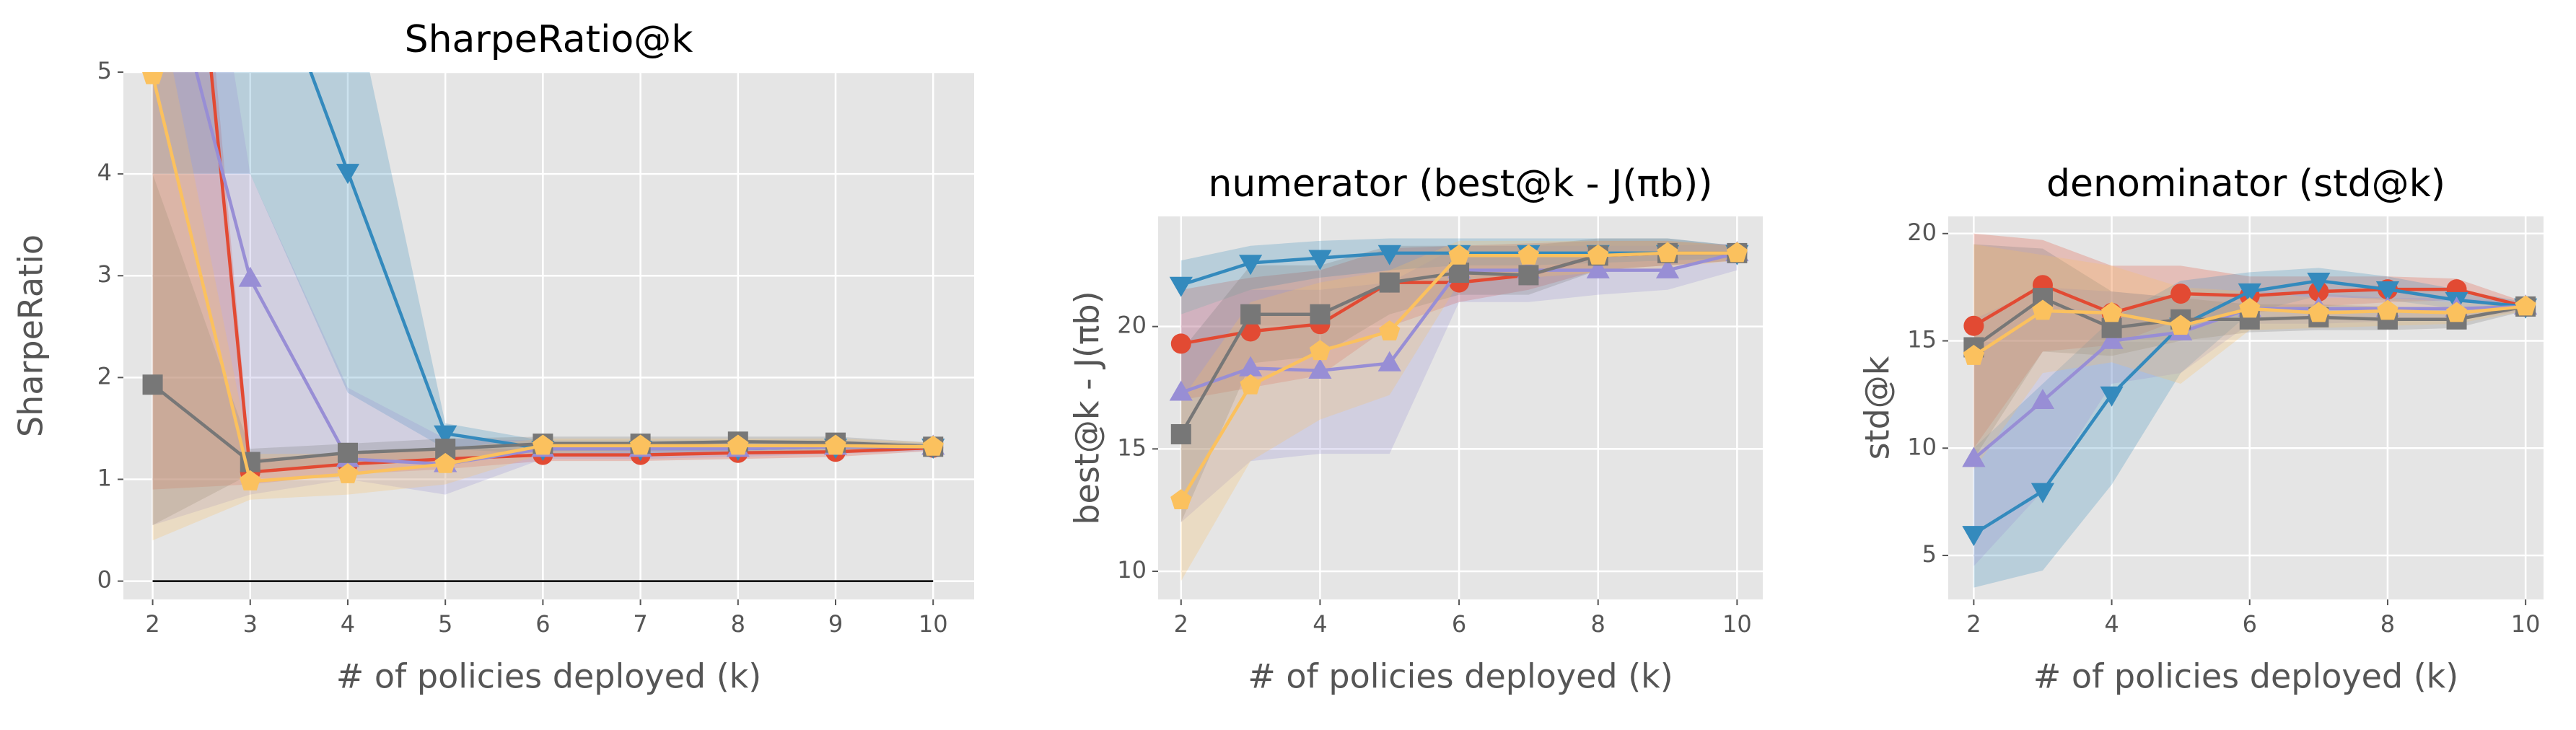 This screenshot has width=2576, height=730. Describe the element at coordinates (105, 376) in the screenshot. I see `y-tick-label: 2` at that location.